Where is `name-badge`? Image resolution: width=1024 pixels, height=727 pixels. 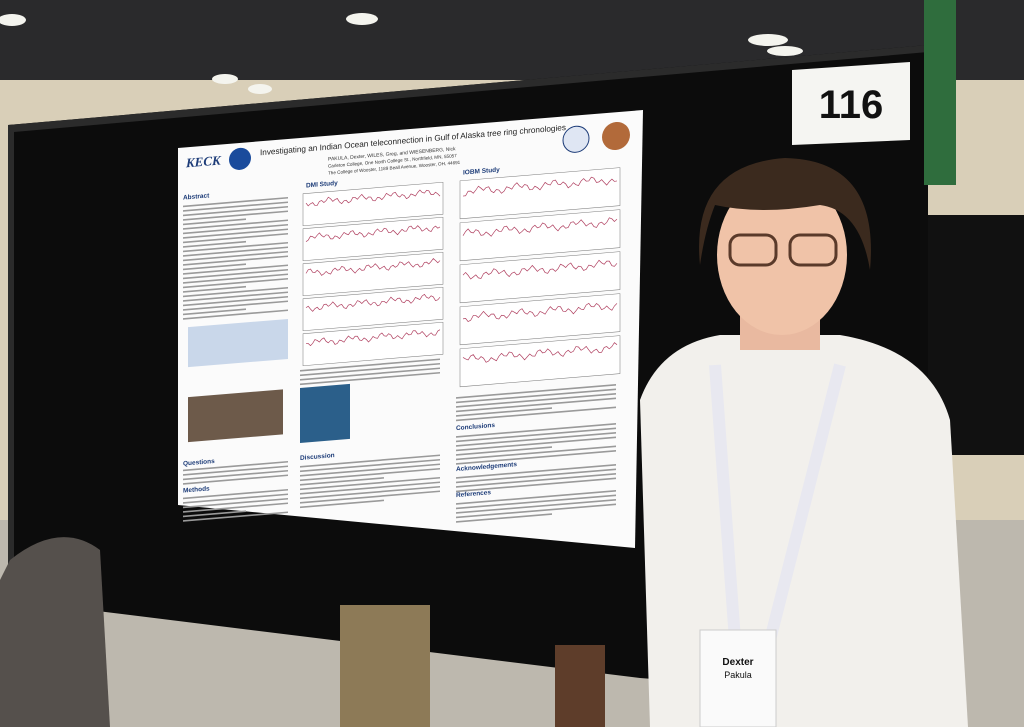 name-badge is located at coordinates (738, 678).